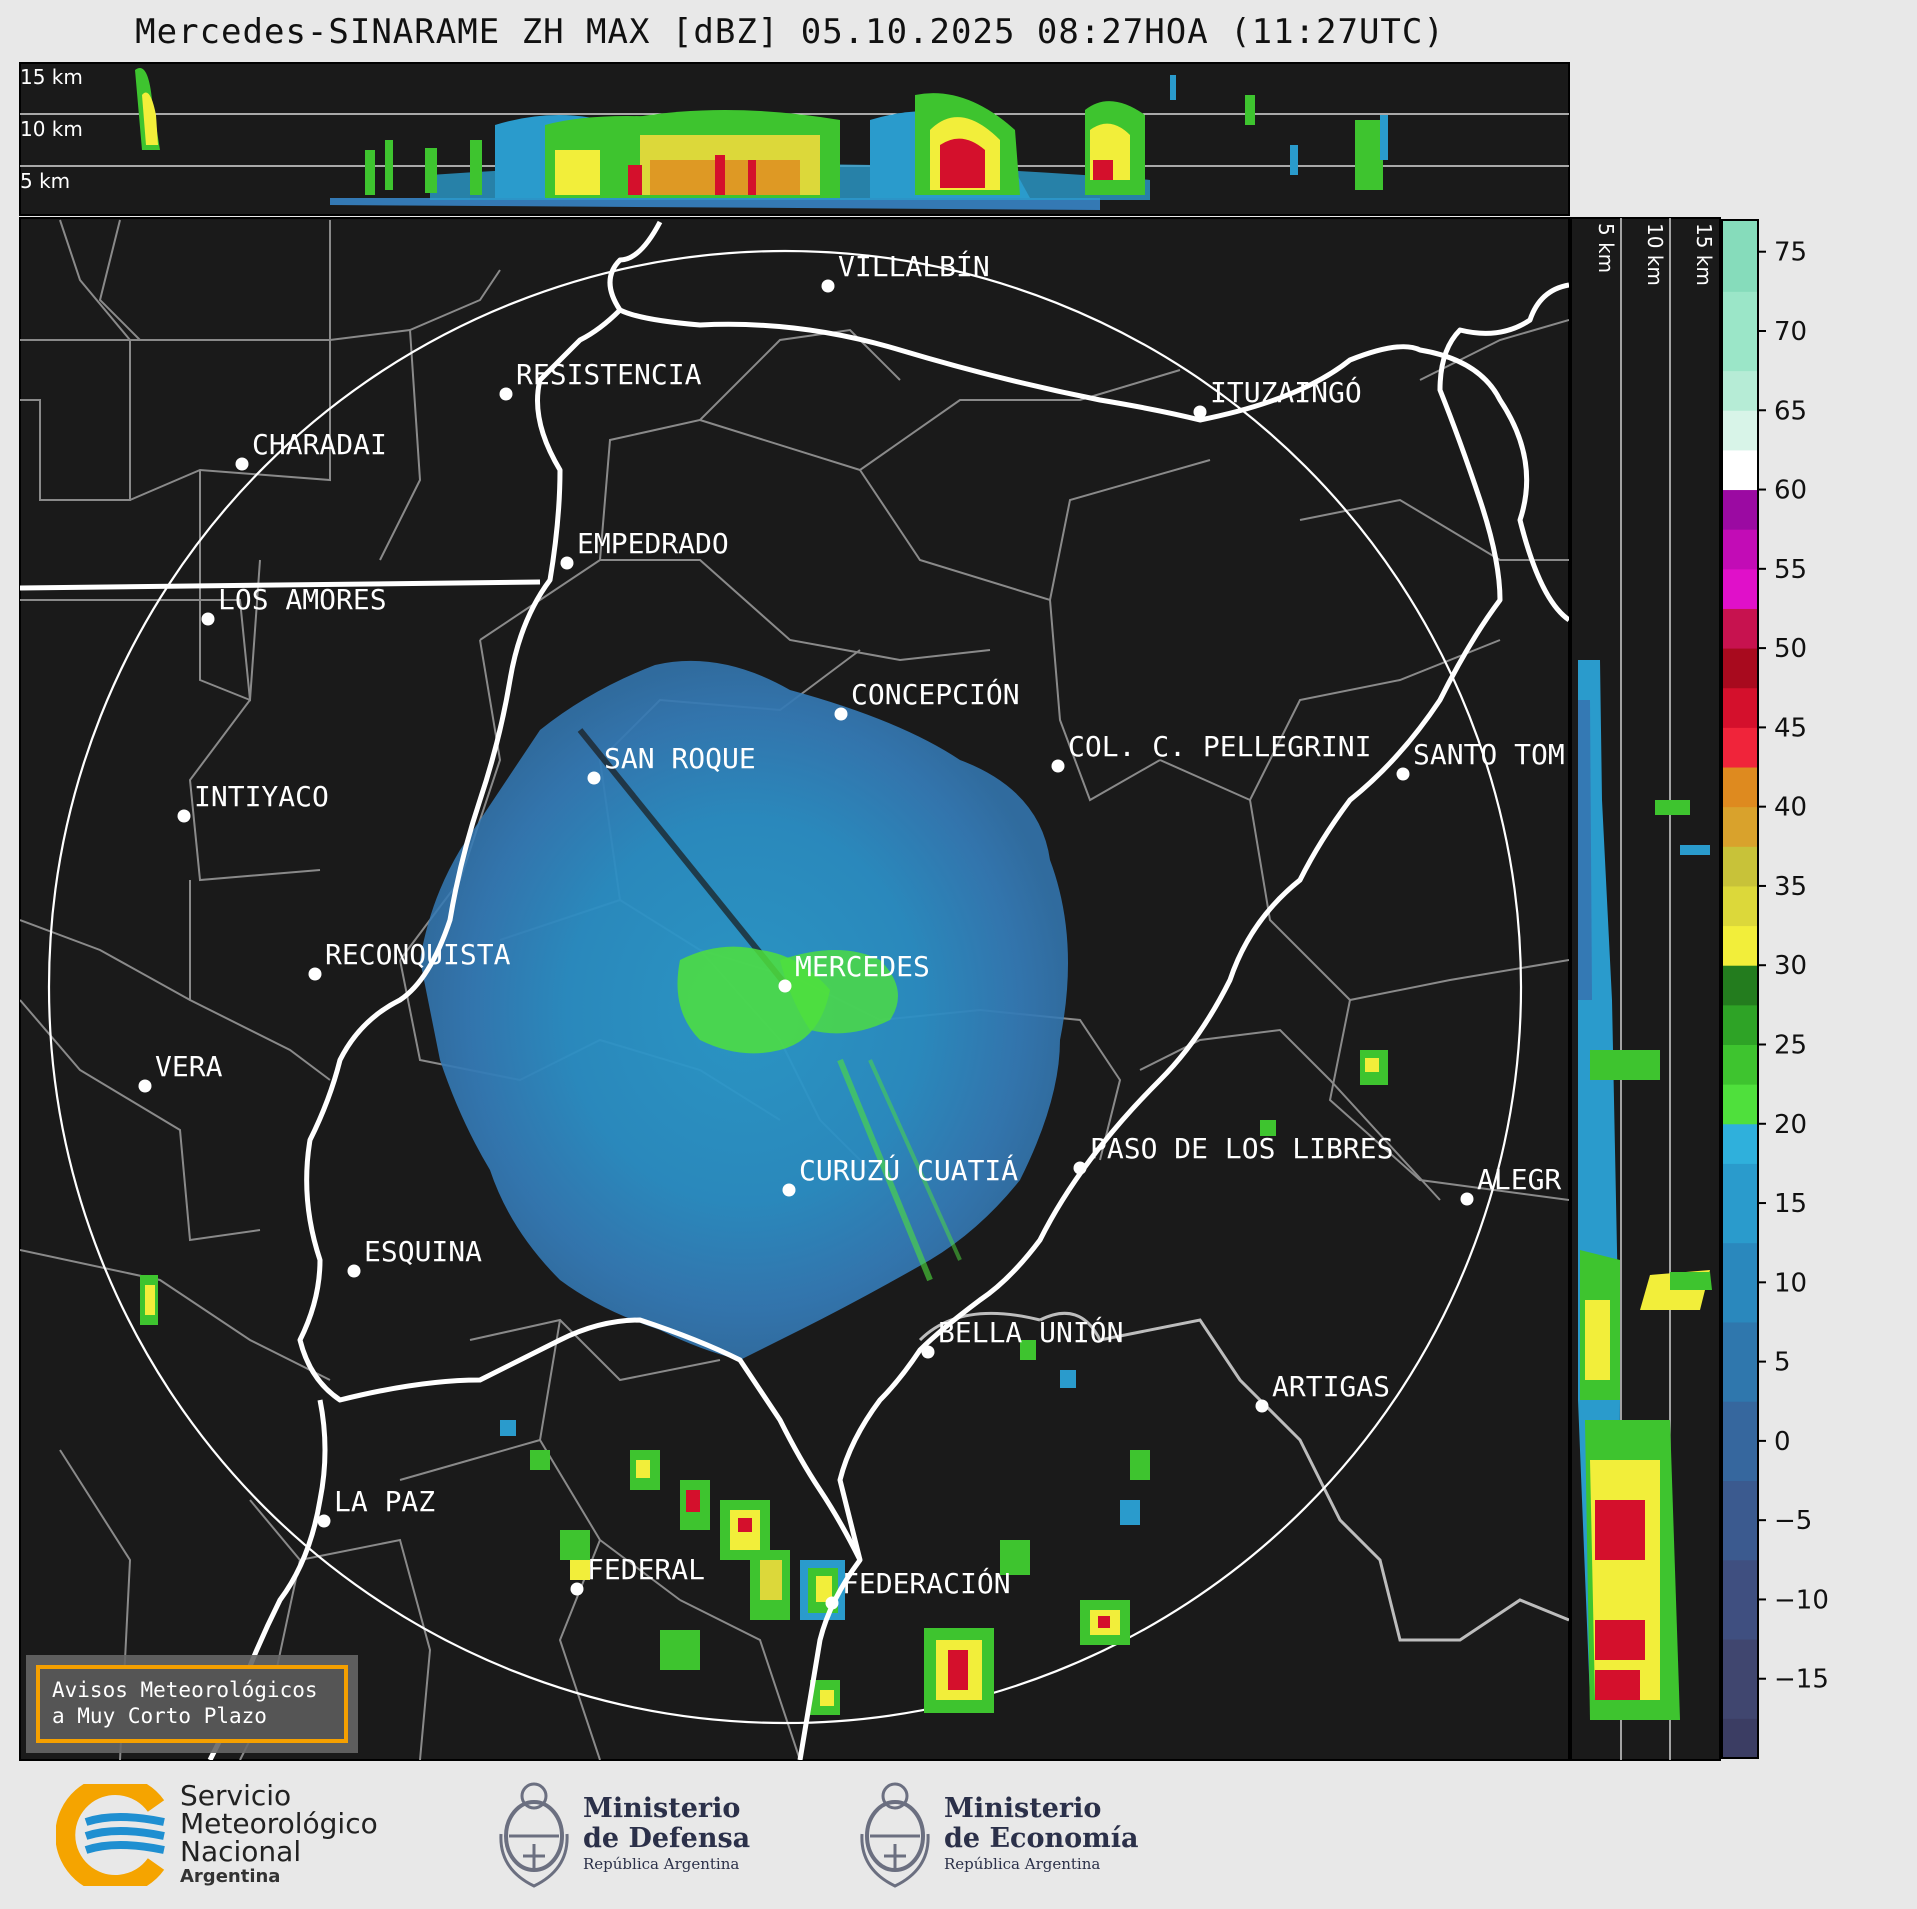 The width and height of the screenshot is (1917, 1909). Describe the element at coordinates (1790, 808) in the screenshot. I see `colorbar-tick-label: 40` at that location.